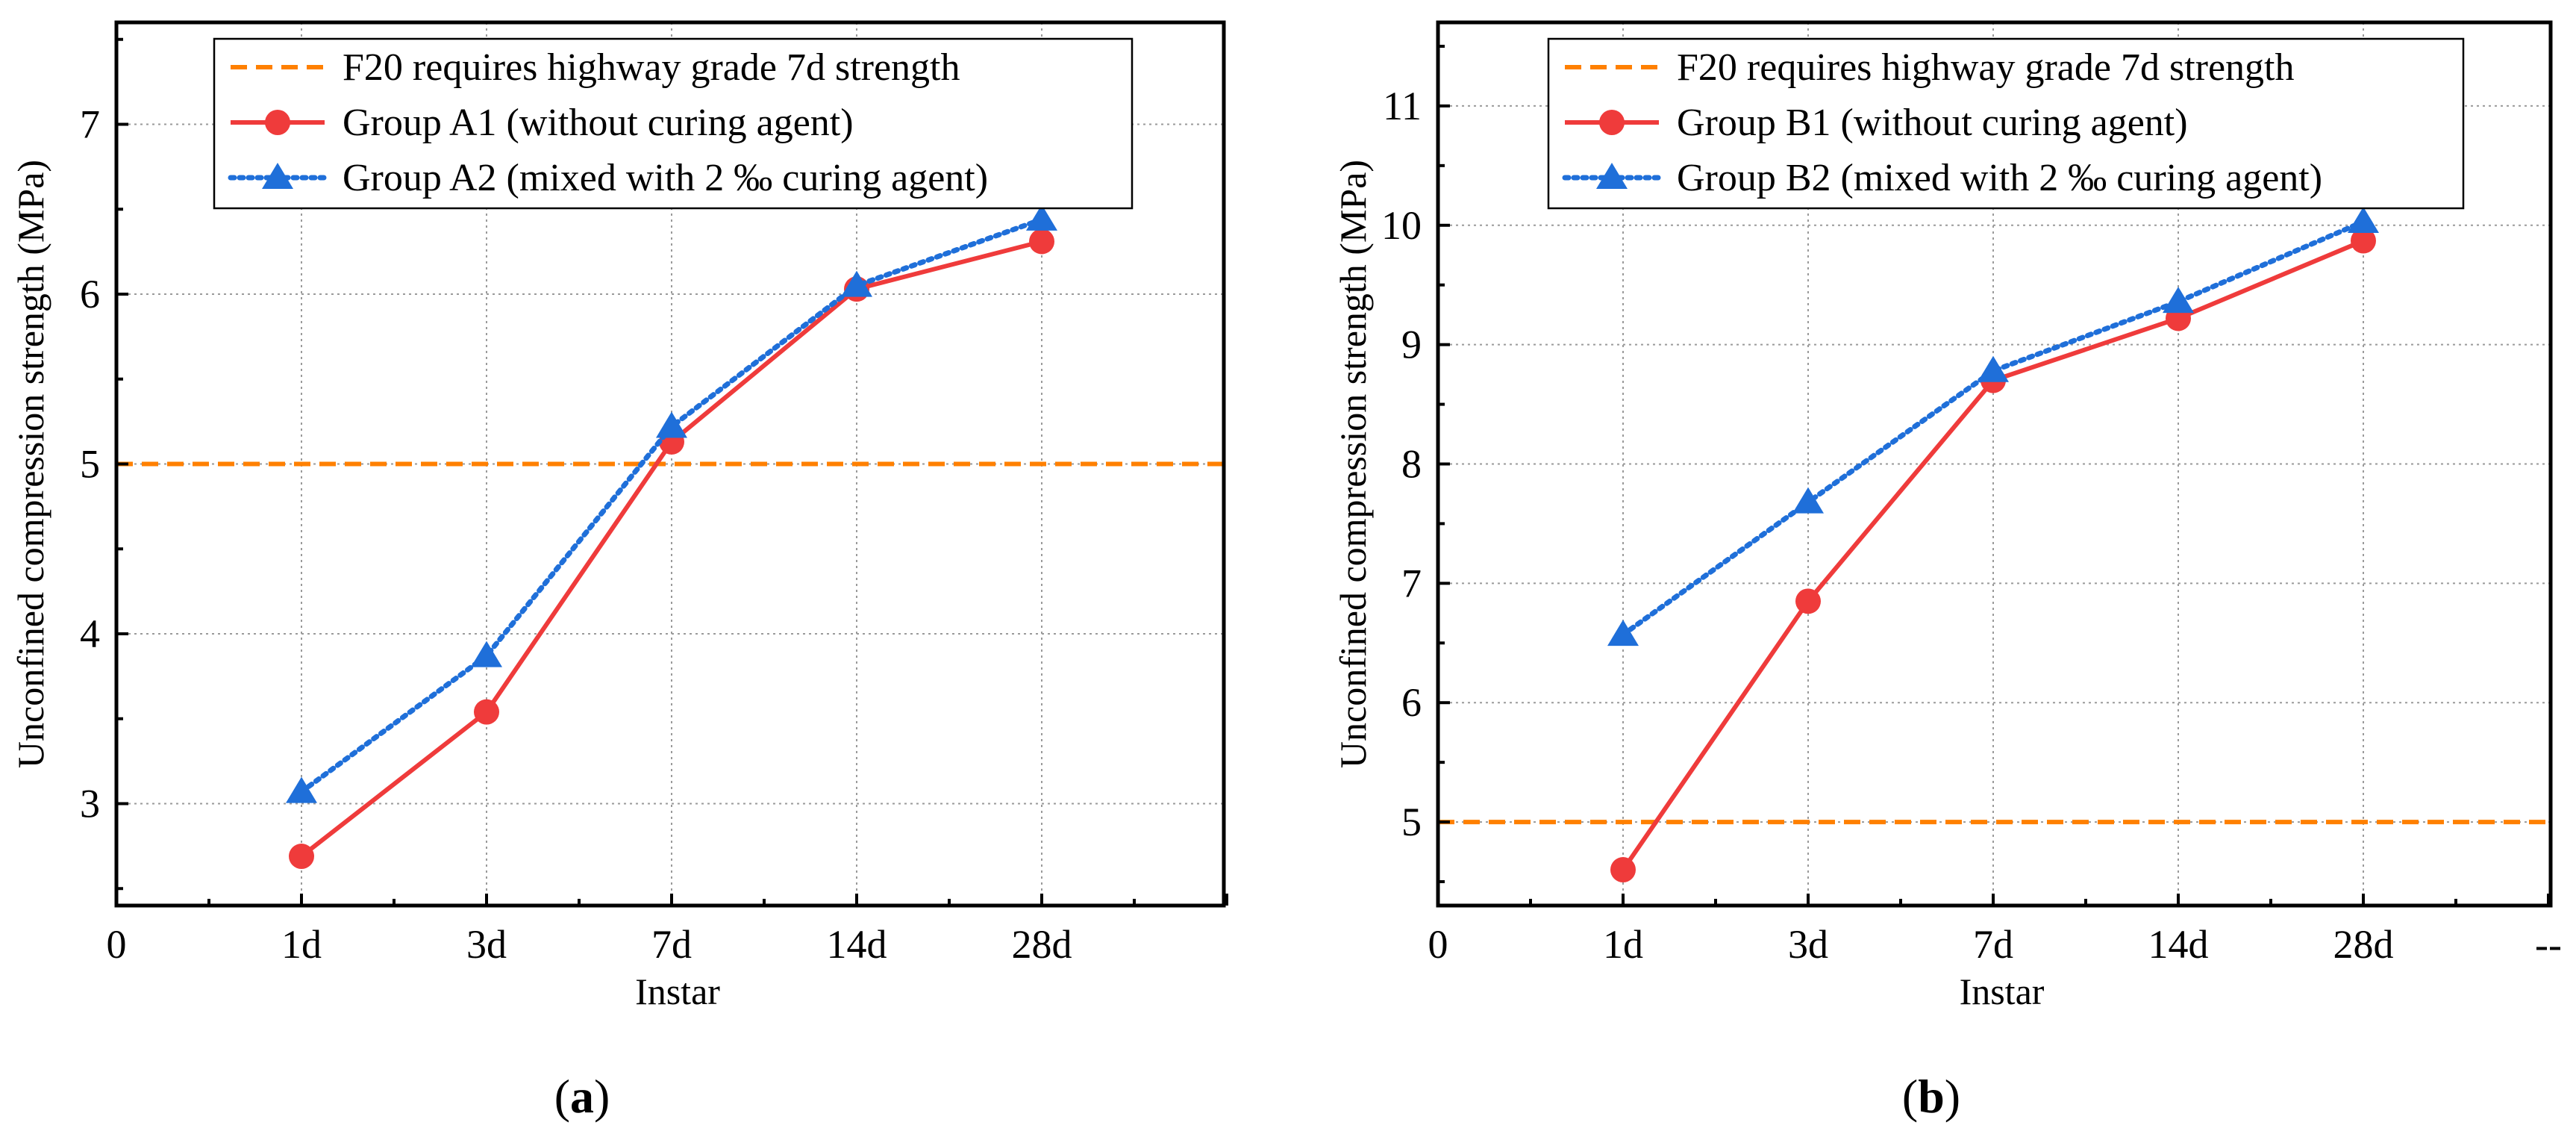 The image size is (2576, 1131). Describe the element at coordinates (1402, 106) in the screenshot. I see `y-tick-label: 11` at that location.